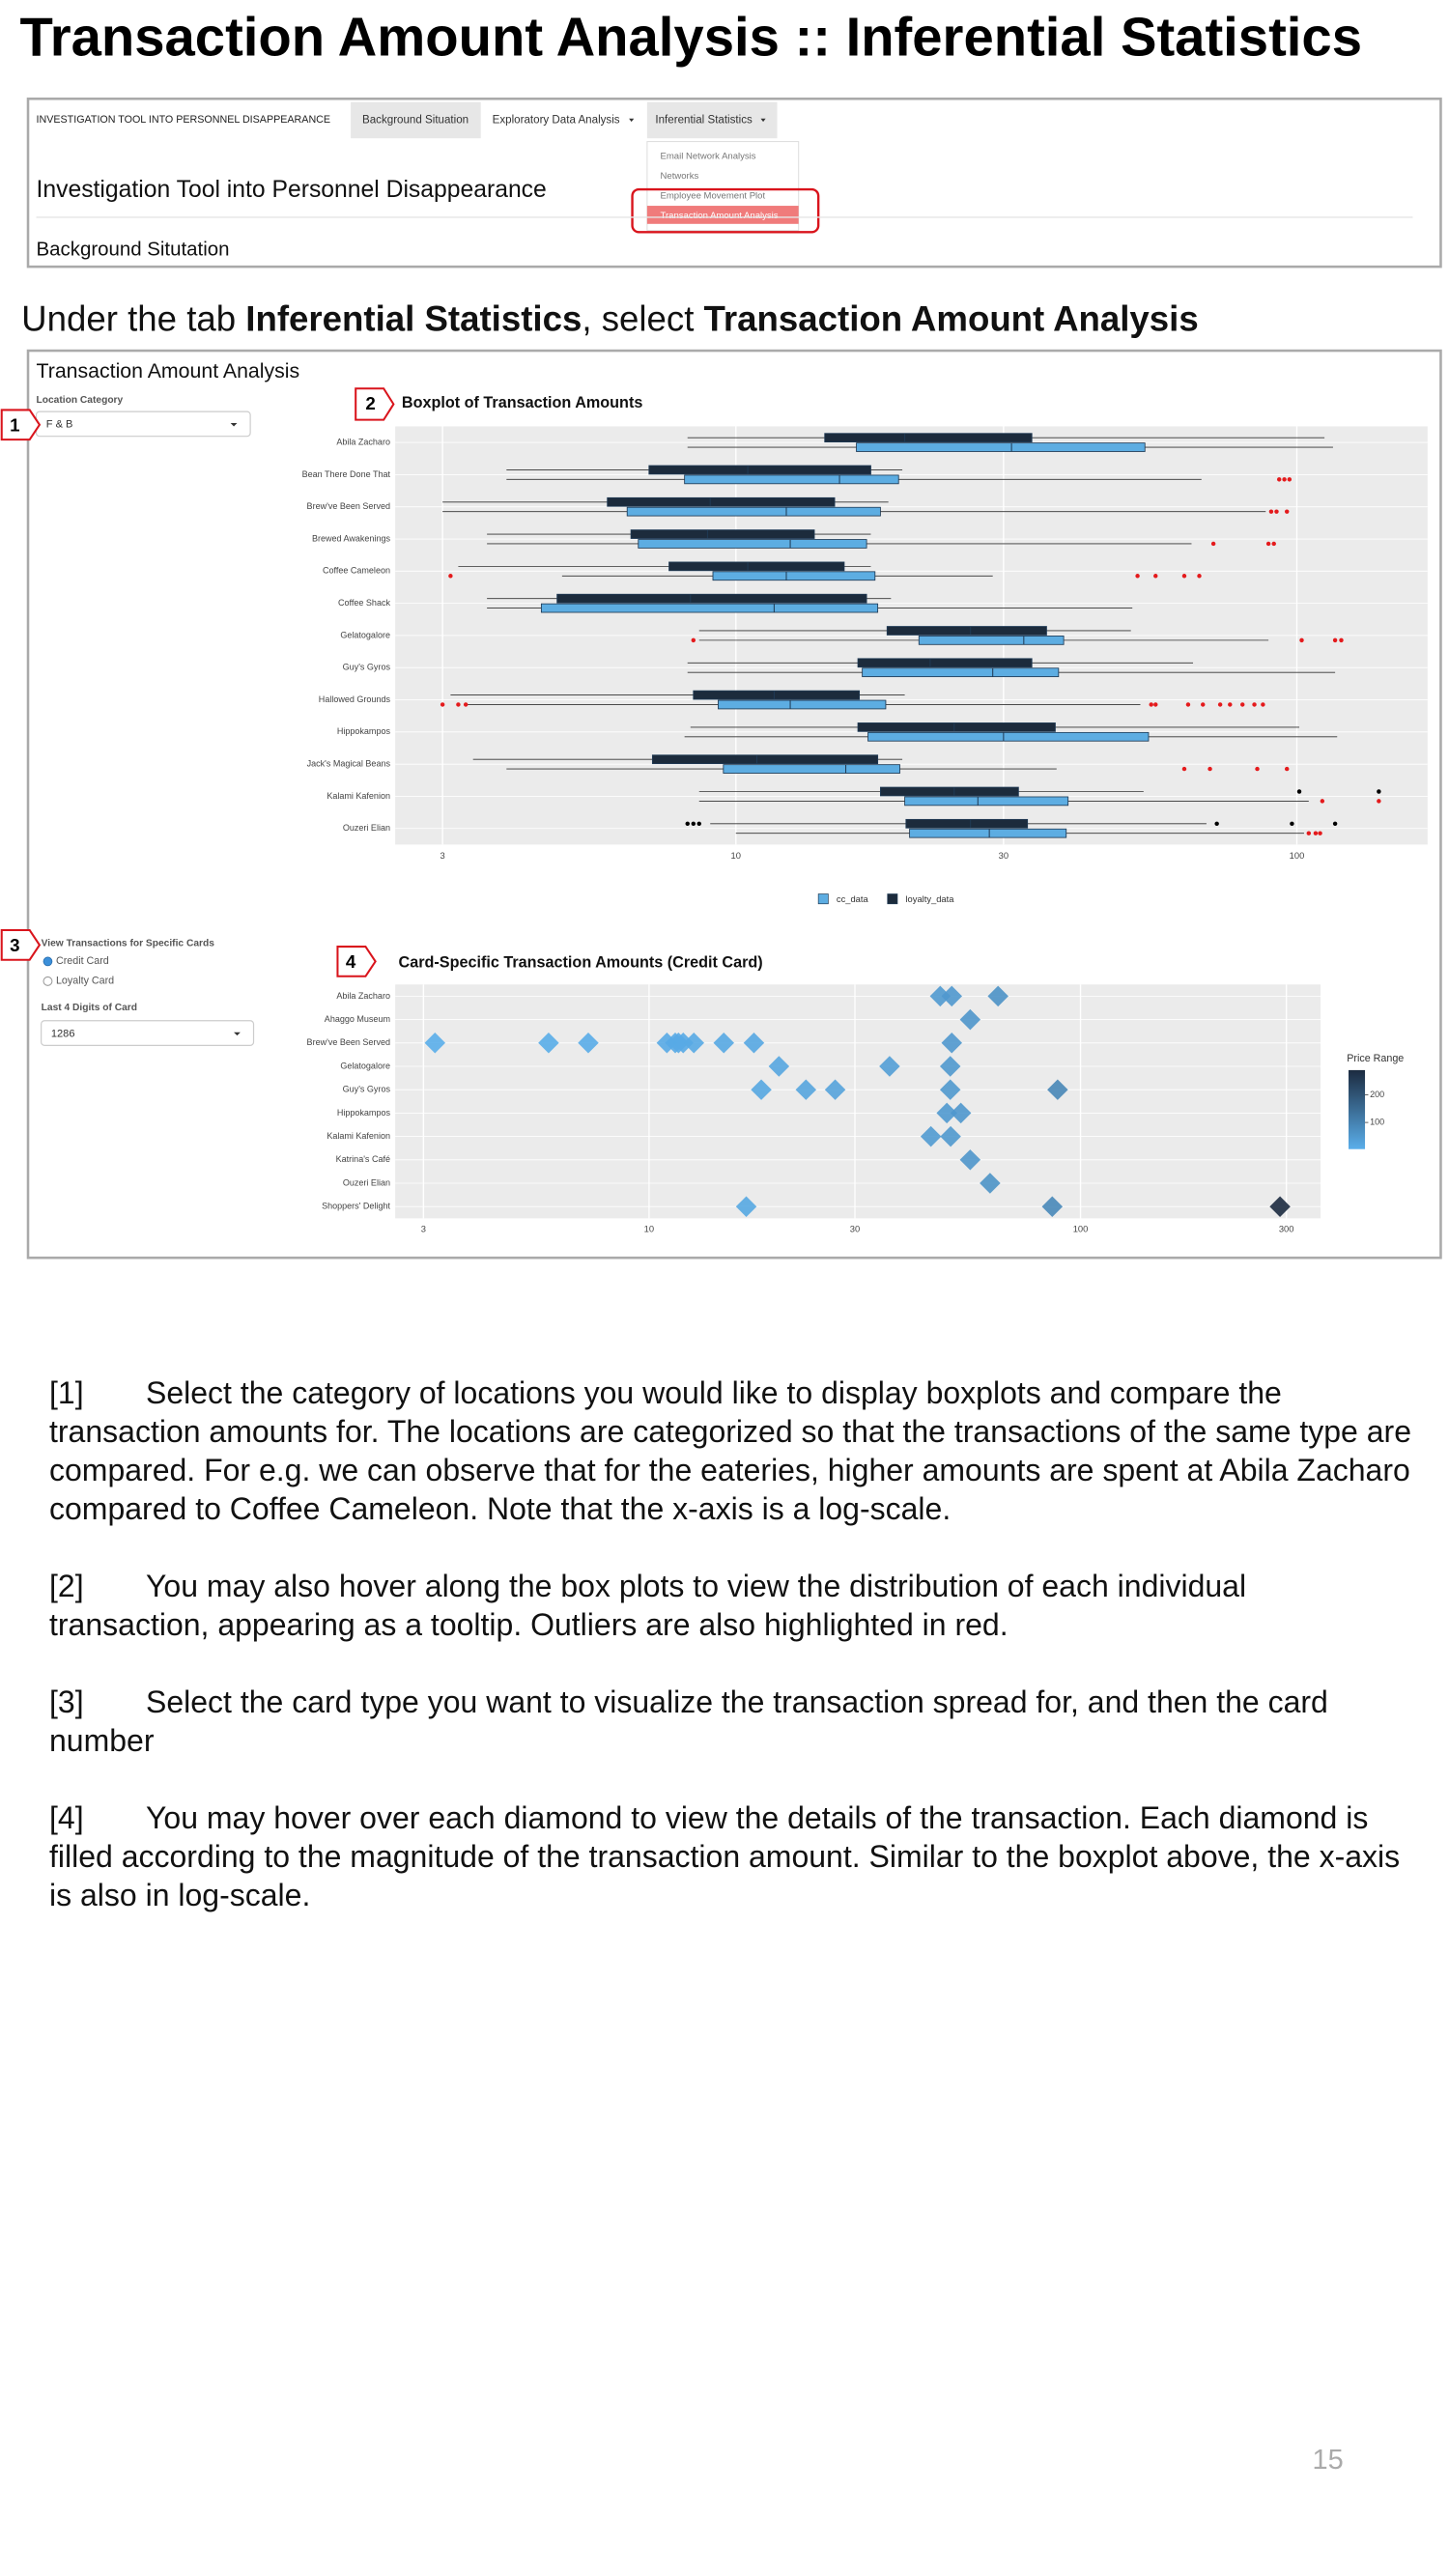 The width and height of the screenshot is (1449, 2576). Describe the element at coordinates (357, 1019) in the screenshot. I see `y-tick-label: Ahaggo Museum` at that location.